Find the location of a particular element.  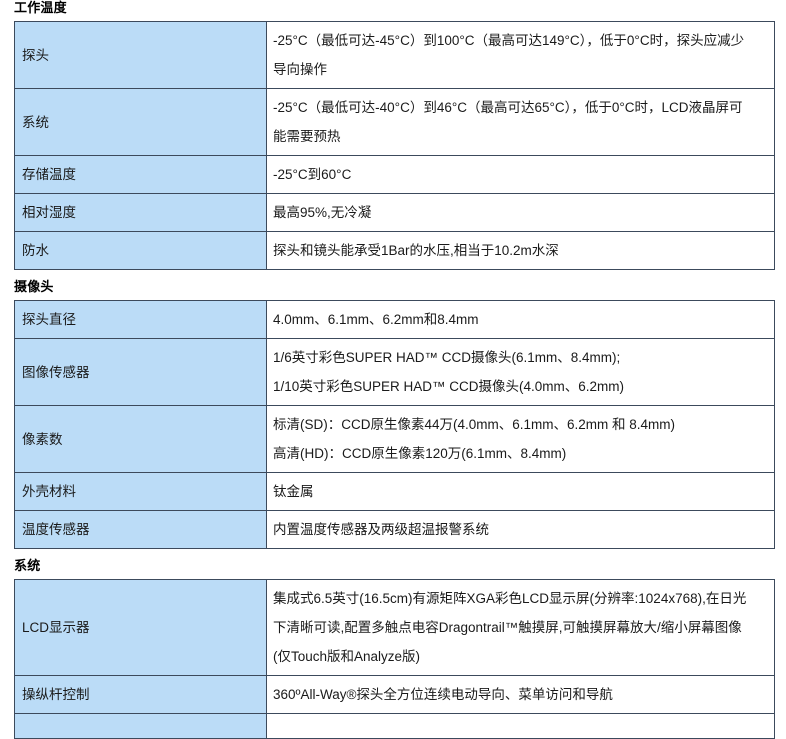

table-row-partial is located at coordinates (394, 726).